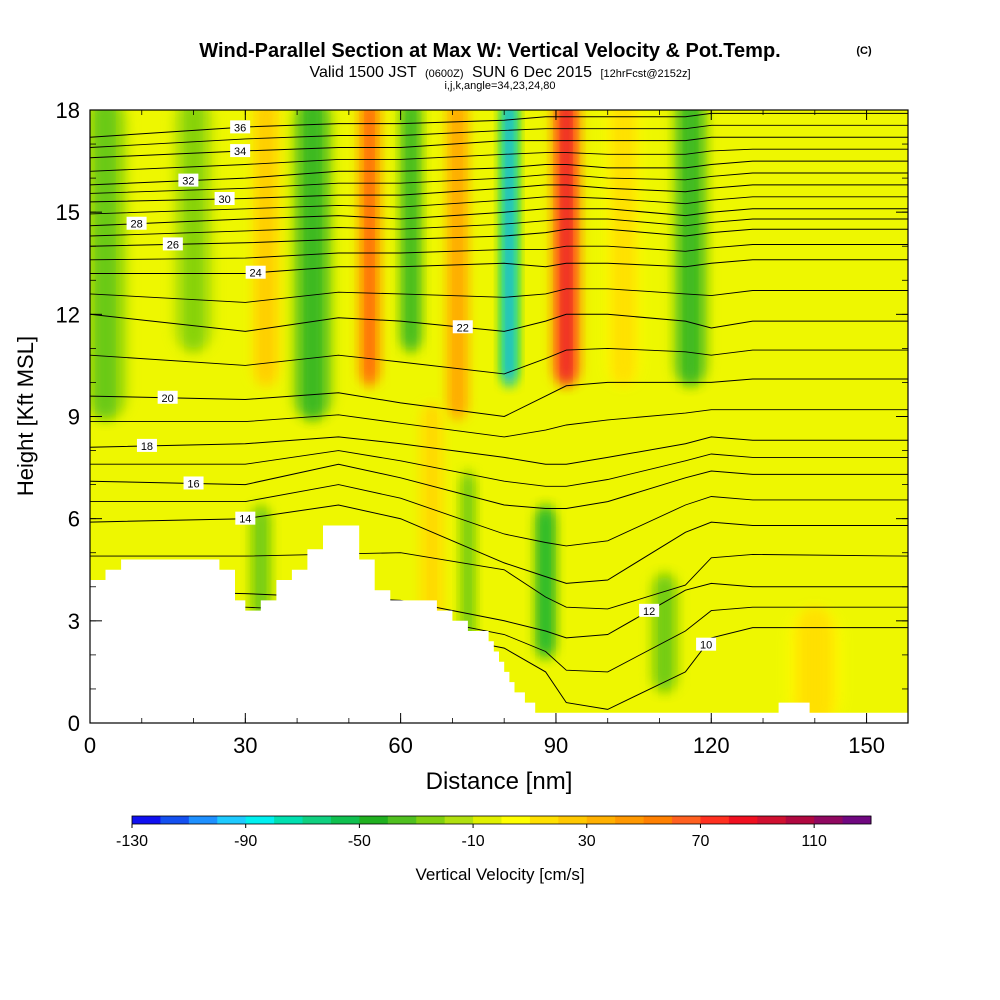 The width and height of the screenshot is (1000, 1000). I want to click on contour-label-24: 24, so click(256, 274).